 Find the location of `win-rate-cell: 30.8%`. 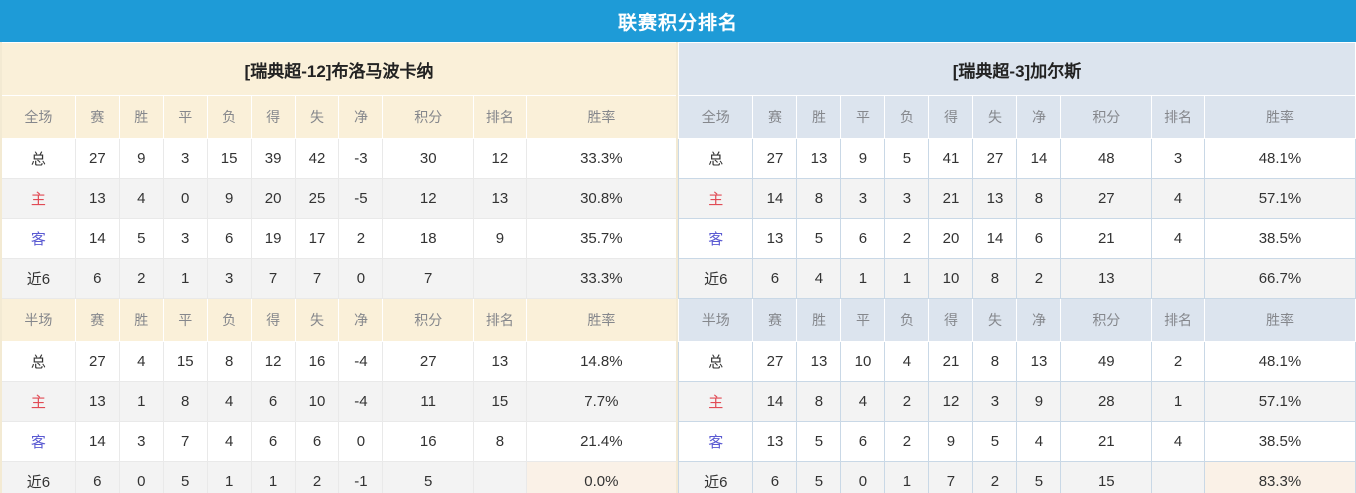

win-rate-cell: 30.8% is located at coordinates (601, 198).